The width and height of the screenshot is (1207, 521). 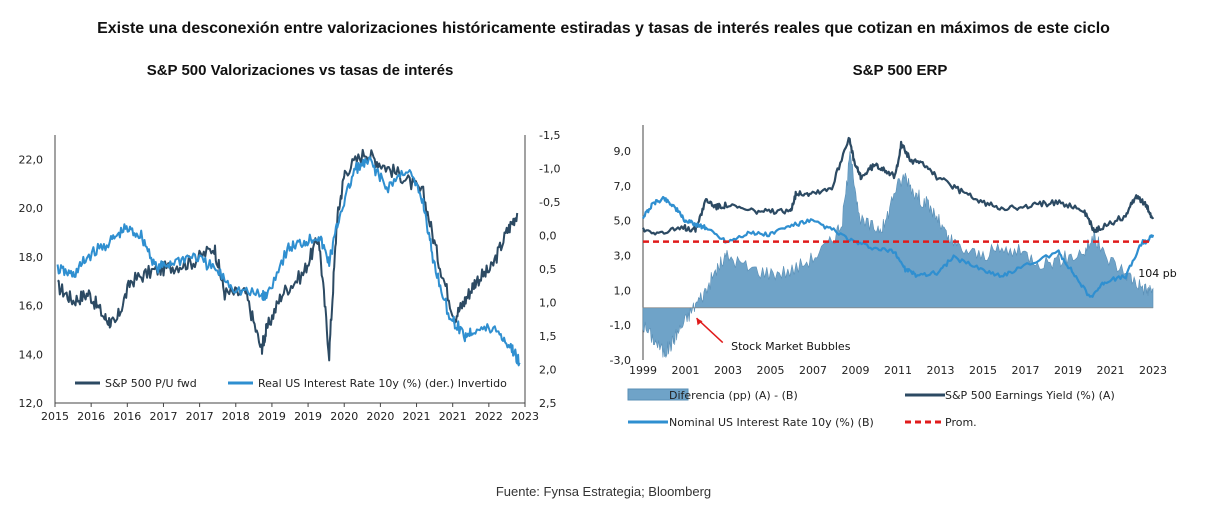 What do you see at coordinates (548, 403) in the screenshot?
I see `chart1-y-right-tick-label: 2,5` at bounding box center [548, 403].